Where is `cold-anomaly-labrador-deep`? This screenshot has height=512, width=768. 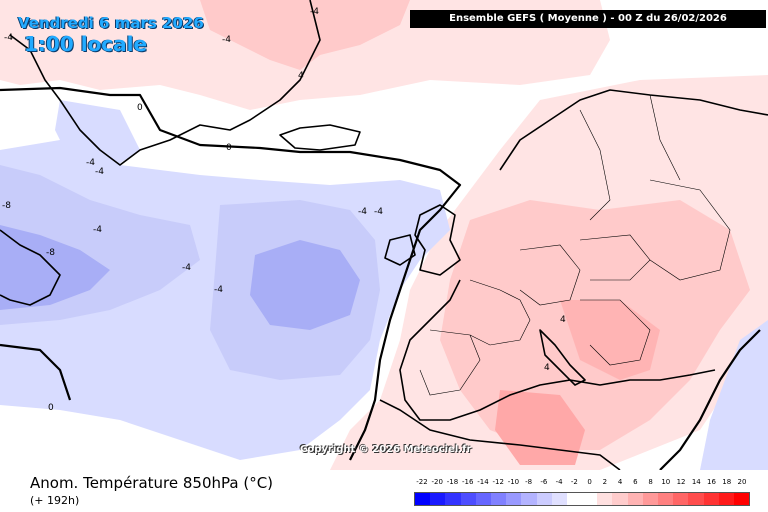 cold-anomaly-labrador-deep is located at coordinates (55, 267).